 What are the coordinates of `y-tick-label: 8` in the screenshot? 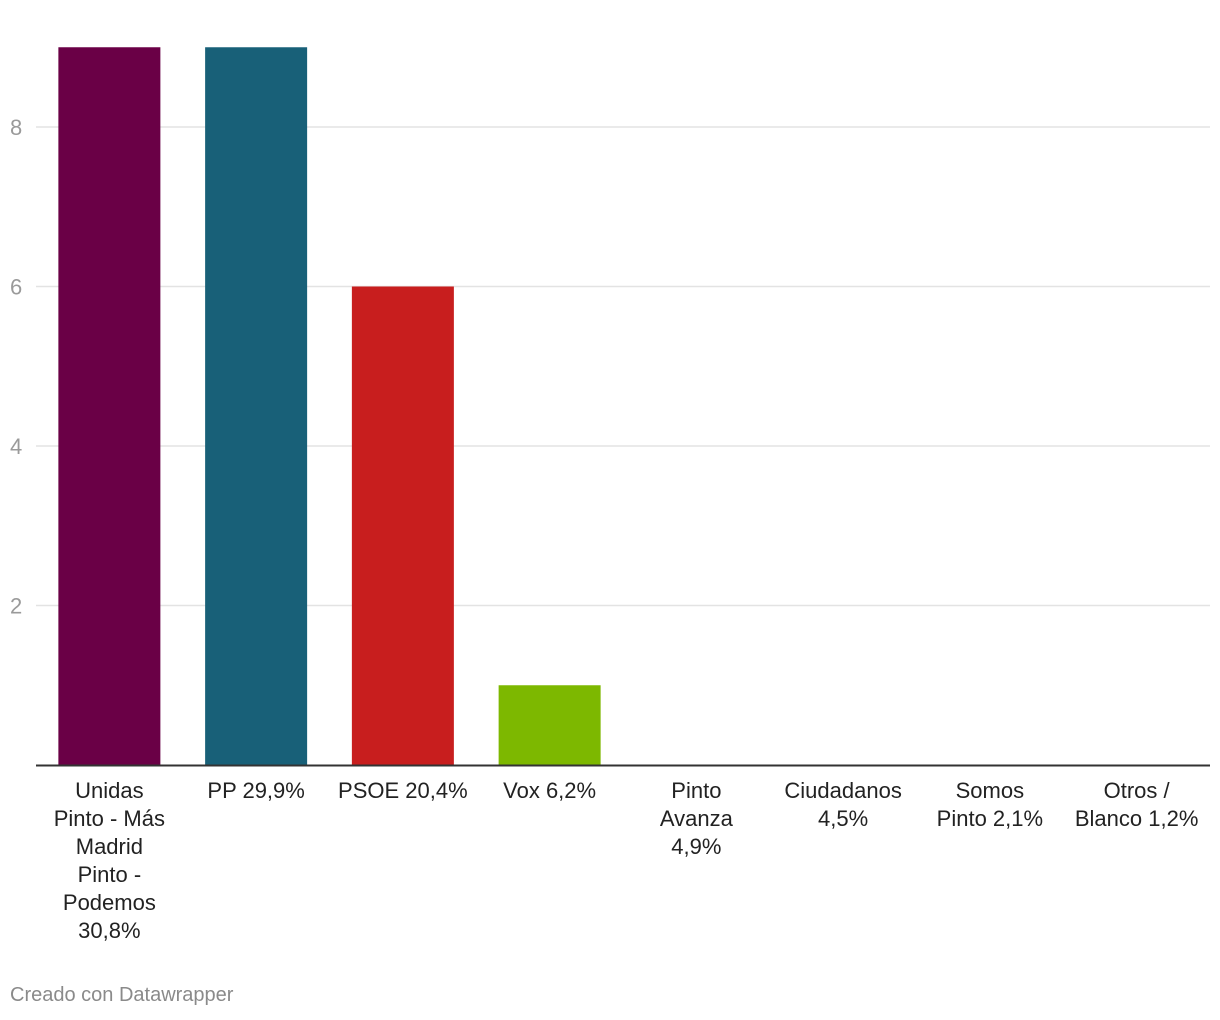 It's located at (16, 127).